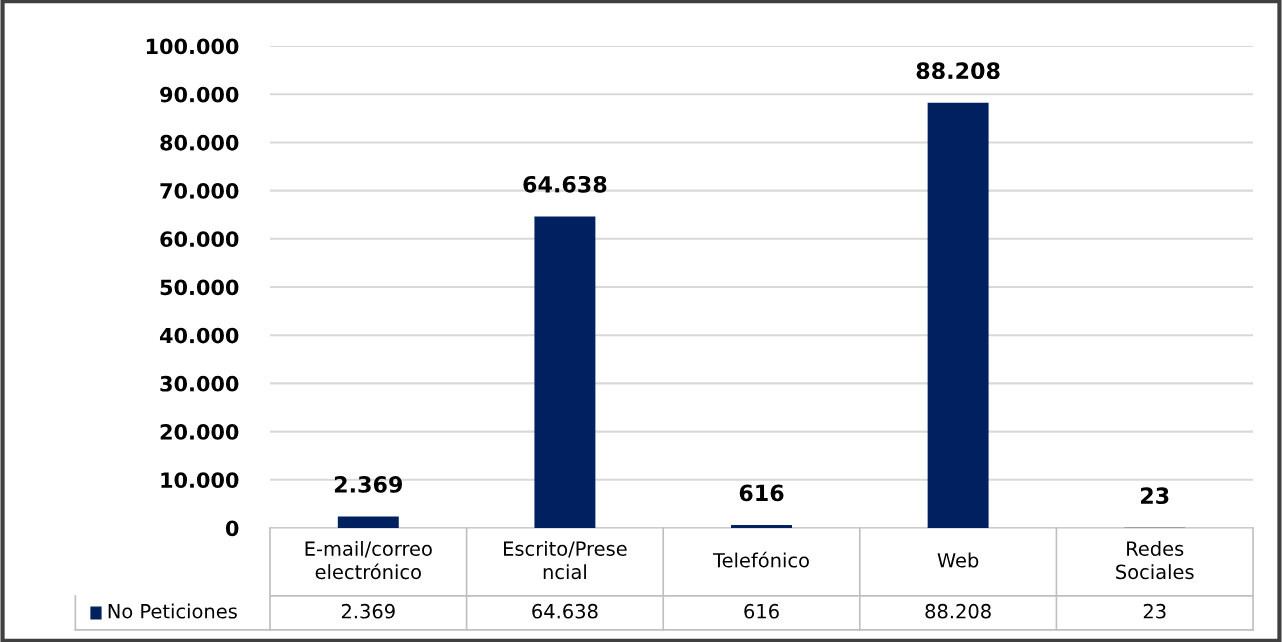 Image resolution: width=1282 pixels, height=642 pixels. What do you see at coordinates (565, 560) in the screenshot?
I see `x-tick-label: Escrito/Presencial` at bounding box center [565, 560].